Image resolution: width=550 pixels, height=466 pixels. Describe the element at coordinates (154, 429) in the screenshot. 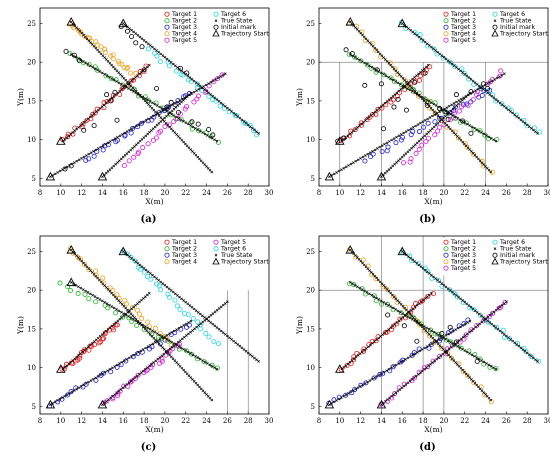

I see `x-axis-label: X(m)` at that location.